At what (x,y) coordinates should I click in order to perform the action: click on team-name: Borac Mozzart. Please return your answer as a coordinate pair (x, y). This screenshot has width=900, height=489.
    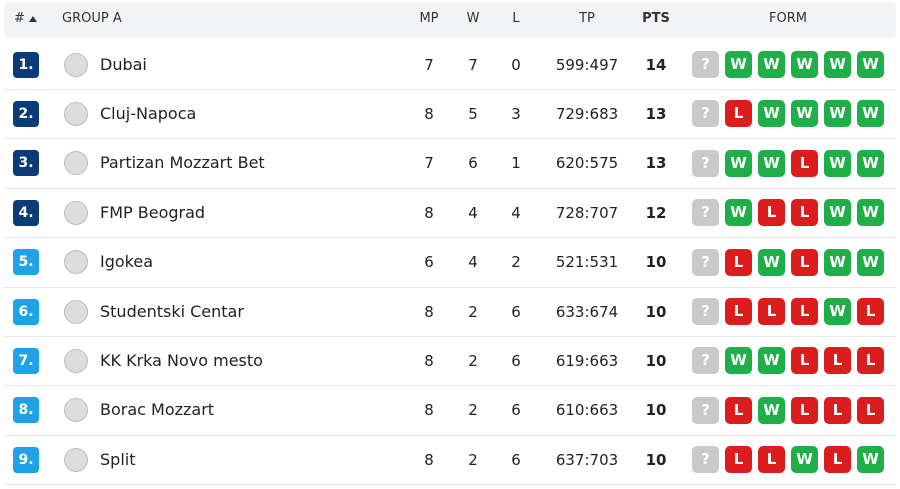
    Looking at the image, I should click on (157, 410).